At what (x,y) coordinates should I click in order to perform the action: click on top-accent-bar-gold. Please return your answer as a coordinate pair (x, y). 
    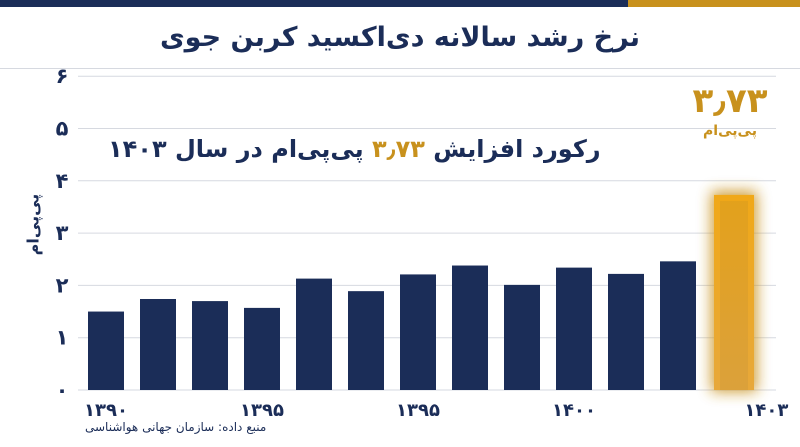
    Looking at the image, I should click on (714, 3).